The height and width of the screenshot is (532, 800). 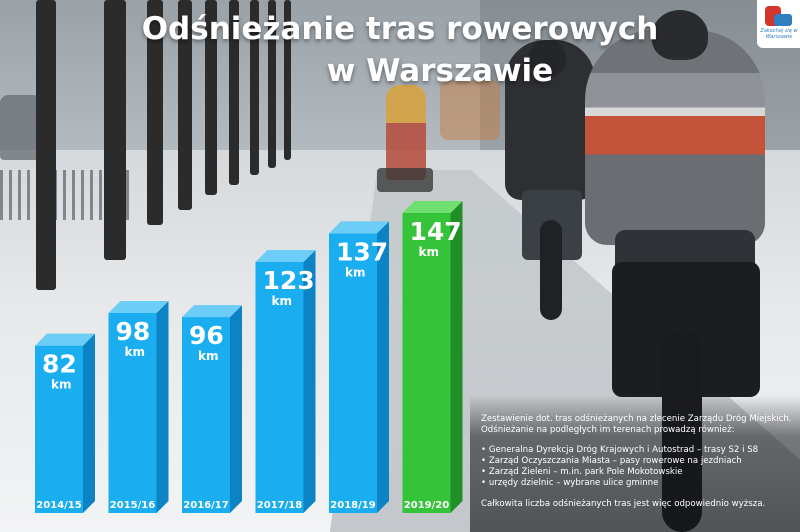 I want to click on chart-title-line2: w Warszawie, so click(x=440, y=71).